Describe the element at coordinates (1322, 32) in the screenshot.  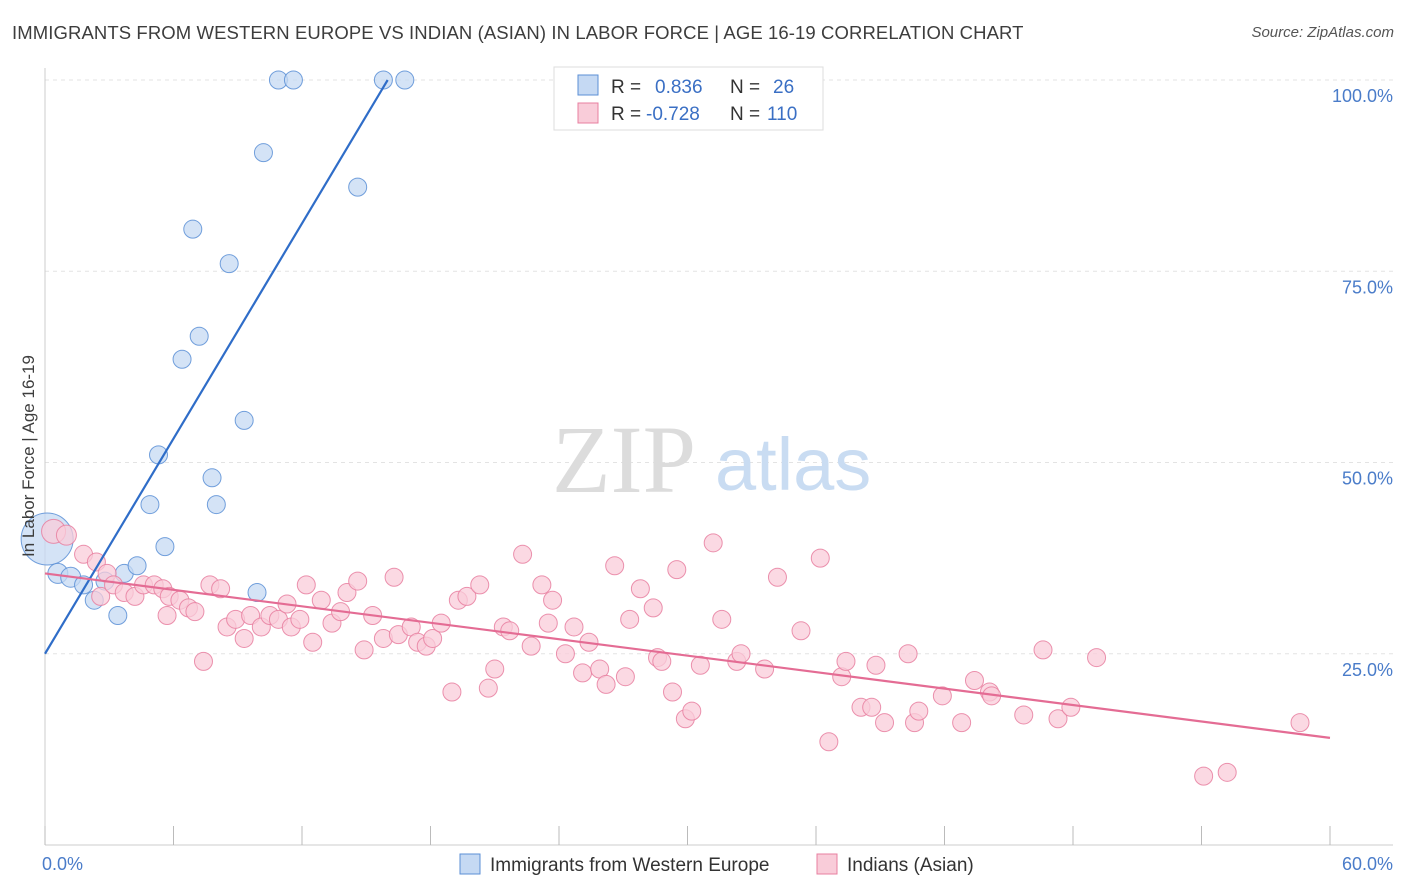
I see `chart-source: Source: ZipAtlas.com` at that location.